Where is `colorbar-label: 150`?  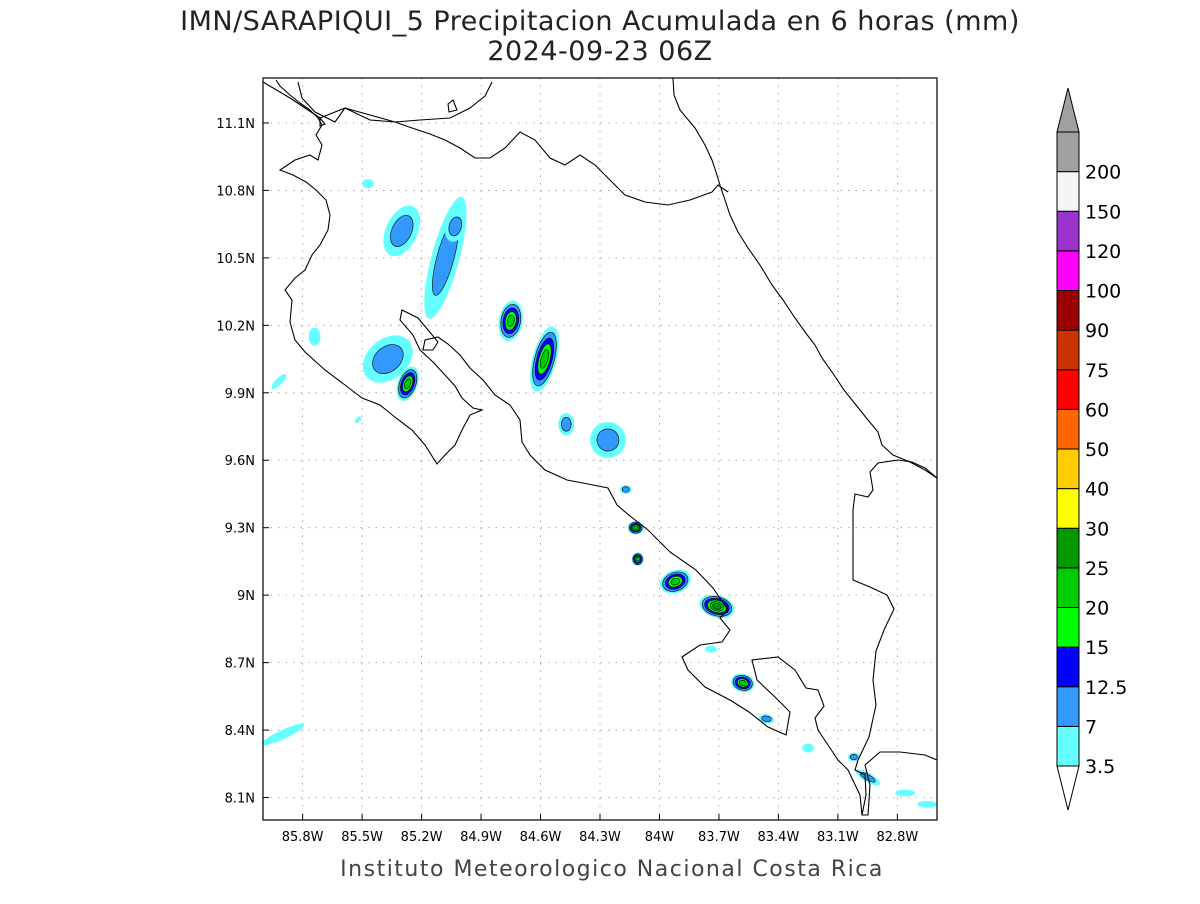
colorbar-label: 150 is located at coordinates (1103, 212).